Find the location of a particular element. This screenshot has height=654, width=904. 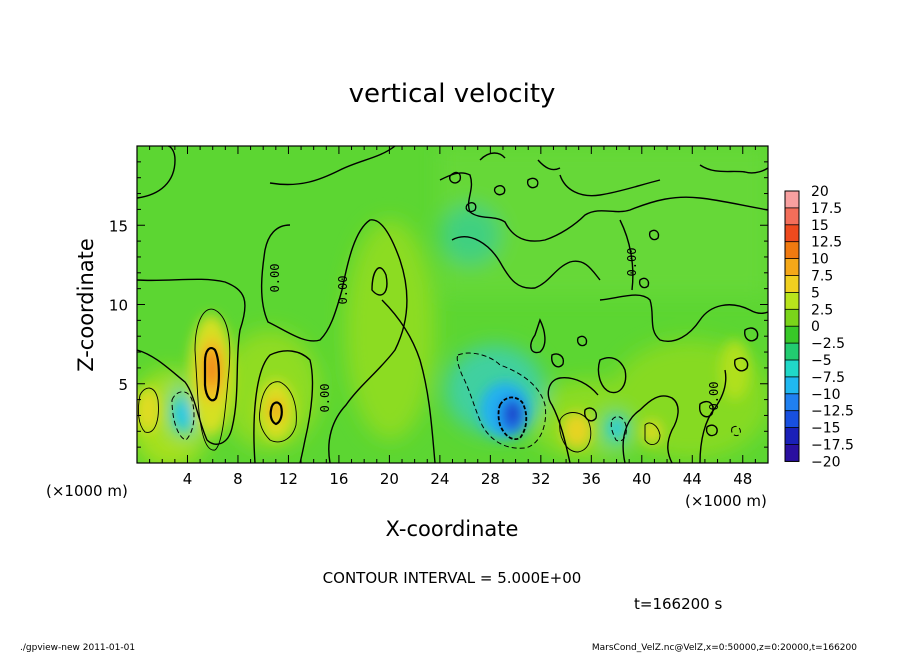

footer-left: ./gpview-new 2011-01-01 is located at coordinates (77, 648).